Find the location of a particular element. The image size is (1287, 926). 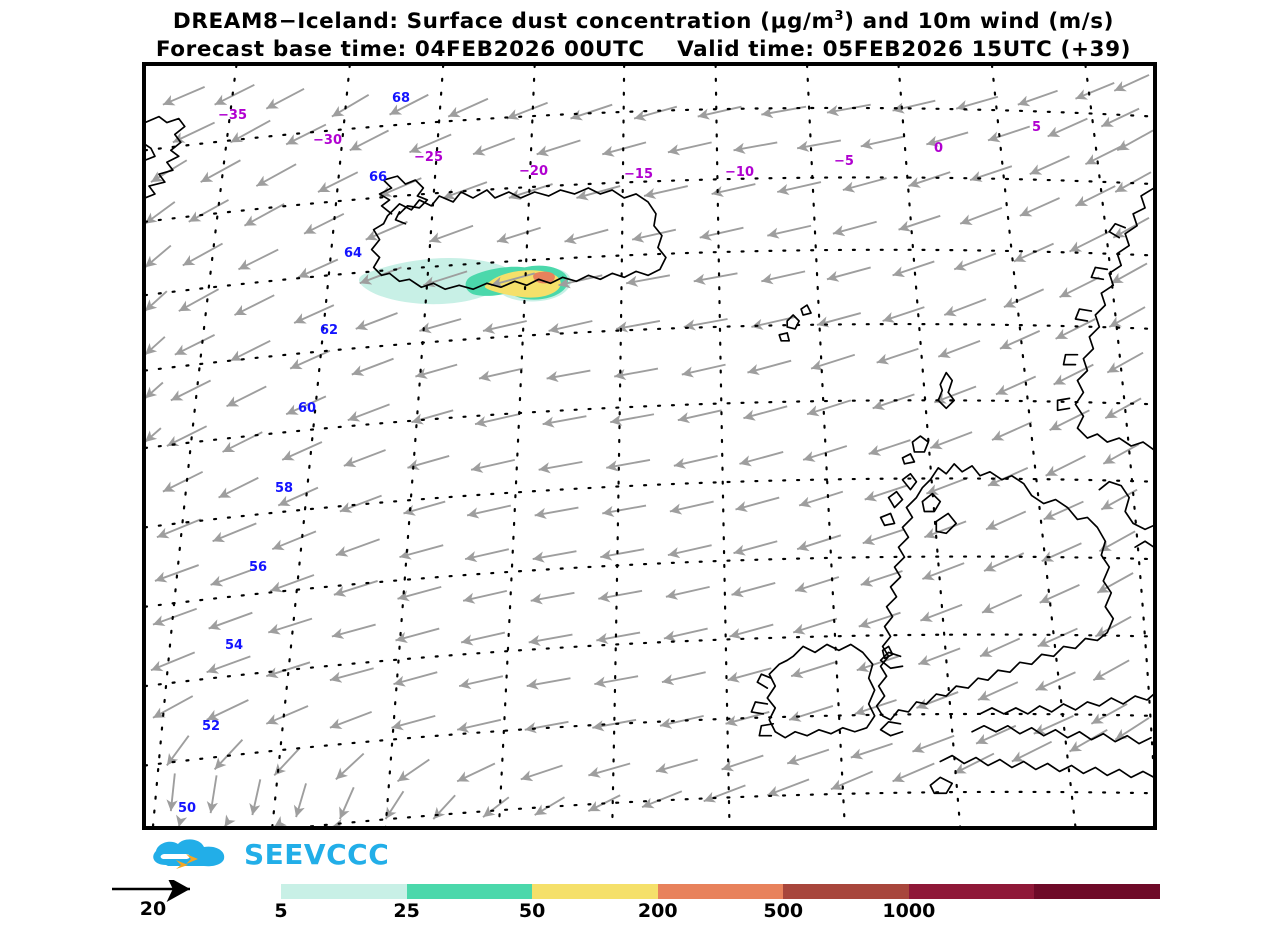

coast-ireland is located at coordinates (821, 691).